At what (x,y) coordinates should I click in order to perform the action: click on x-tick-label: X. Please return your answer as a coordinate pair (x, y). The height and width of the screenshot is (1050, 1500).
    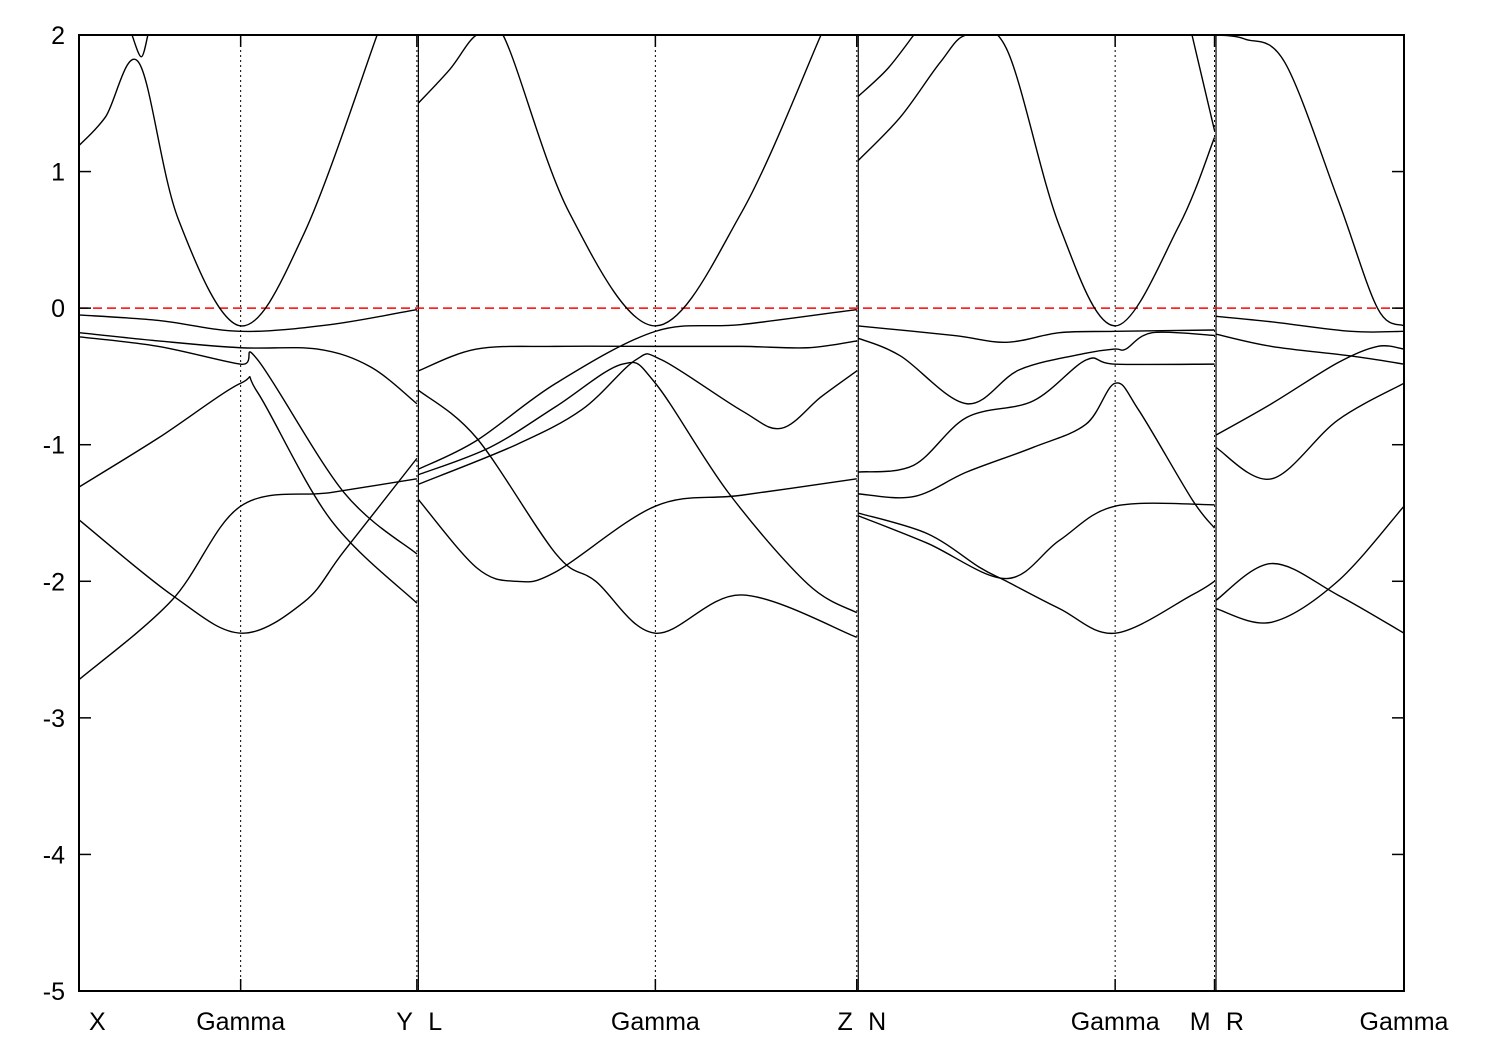
    Looking at the image, I should click on (97, 1022).